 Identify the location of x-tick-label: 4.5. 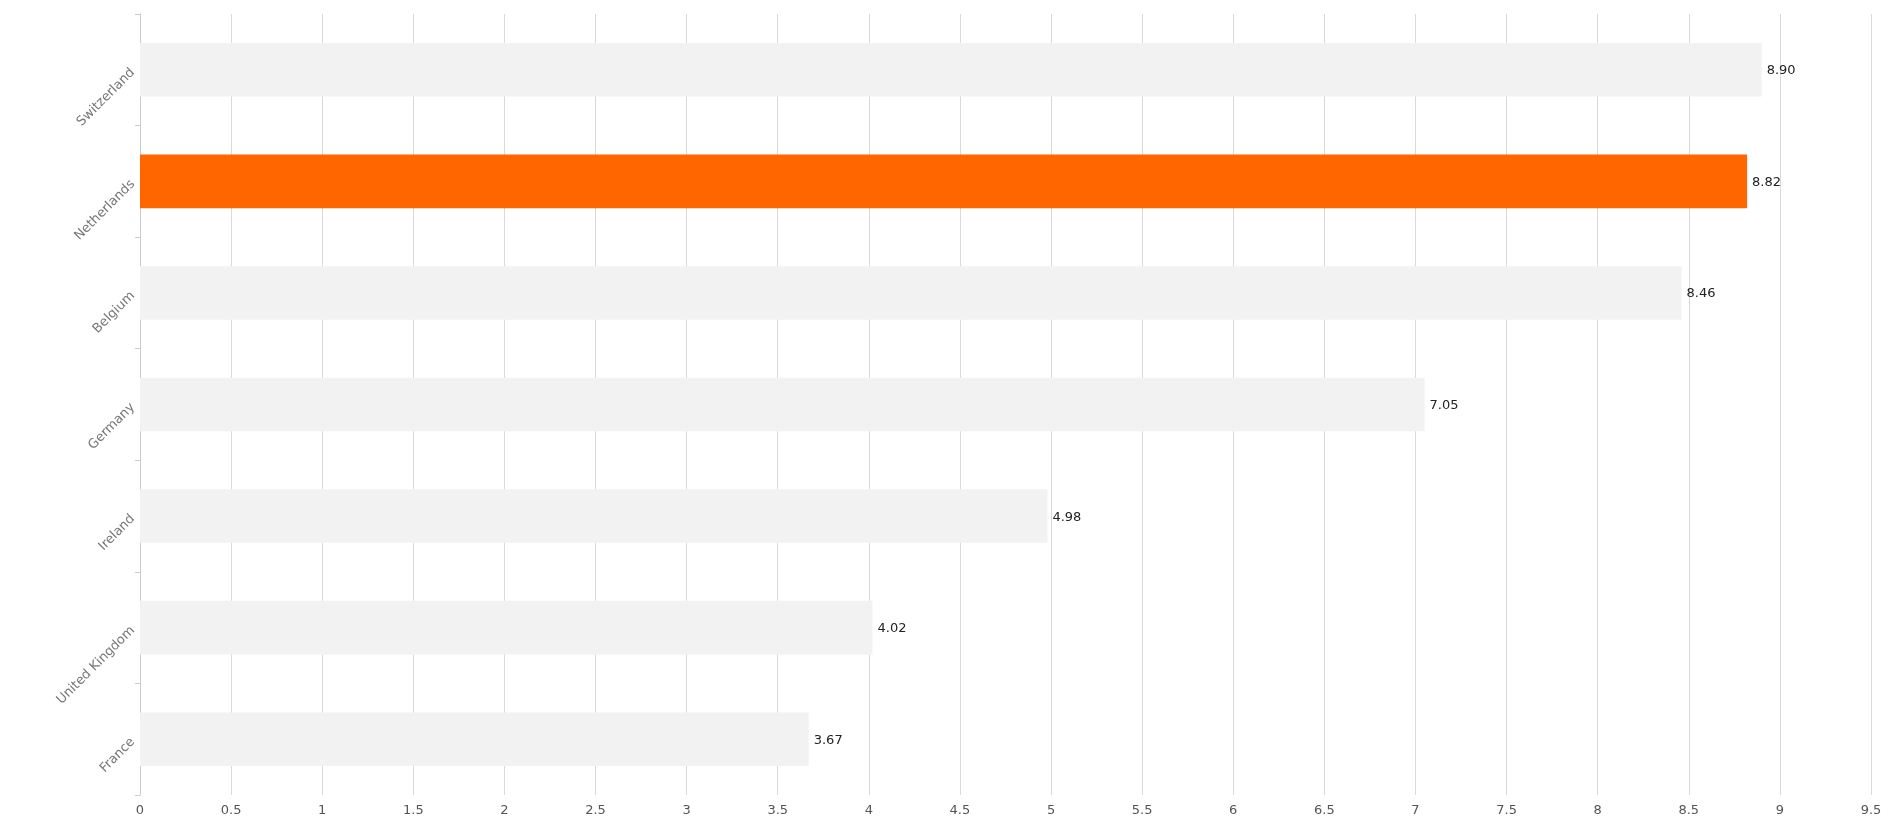
(960, 809).